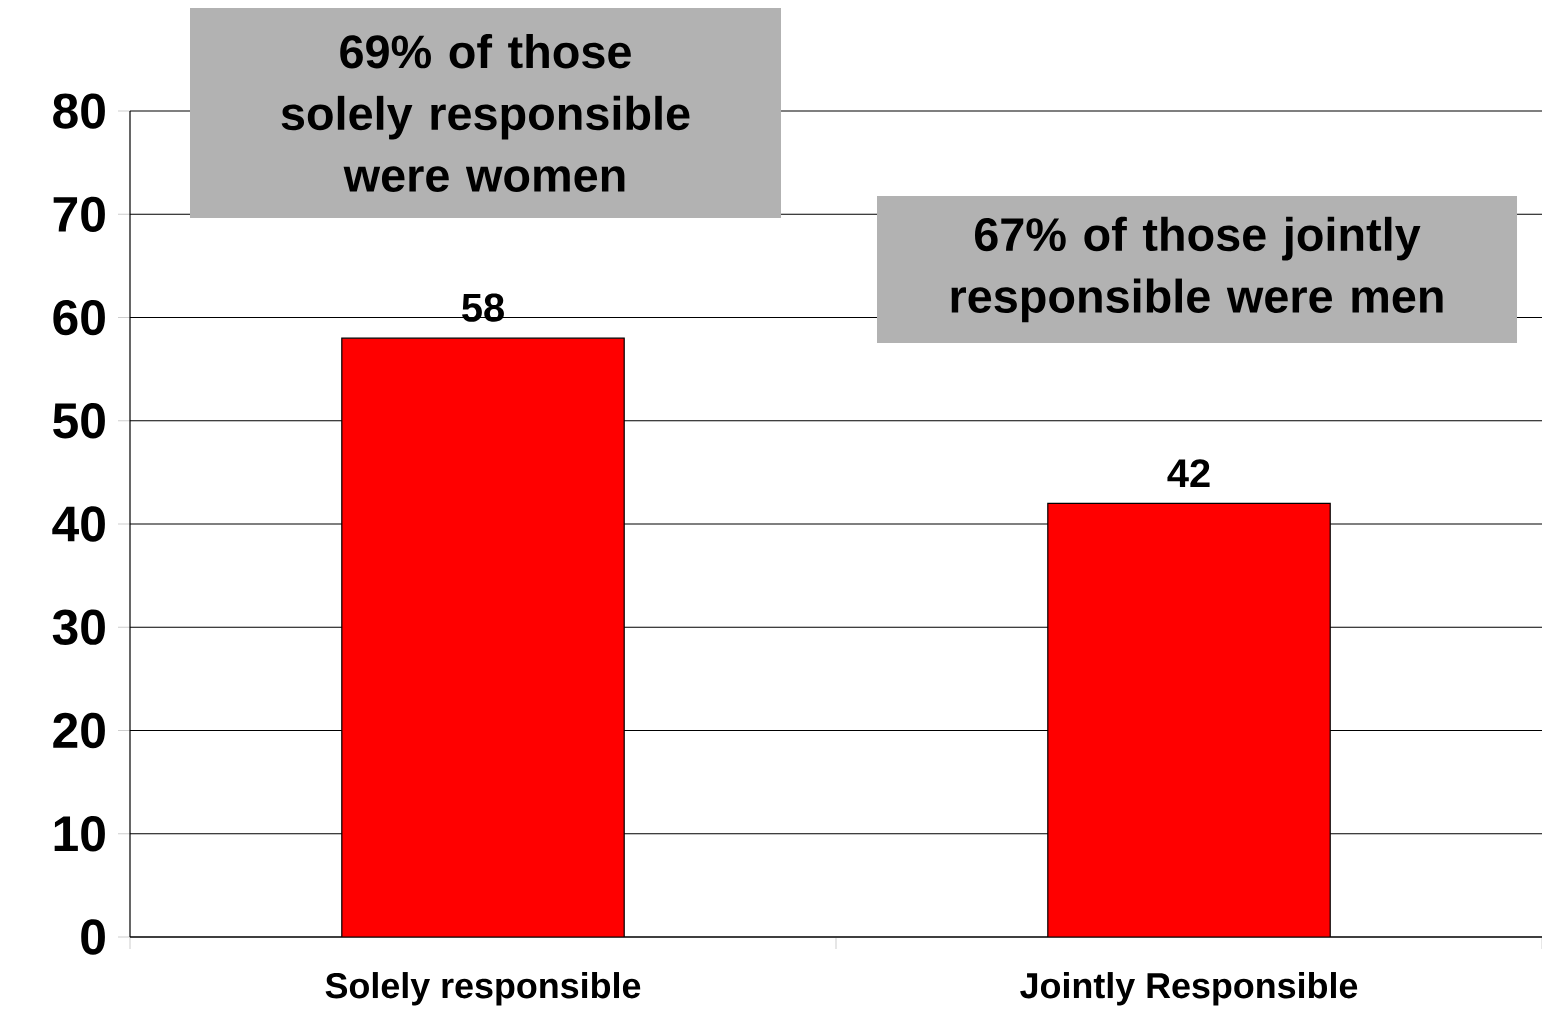 This screenshot has height=1018, width=1542. I want to click on y-tick-label: 30, so click(78, 627).